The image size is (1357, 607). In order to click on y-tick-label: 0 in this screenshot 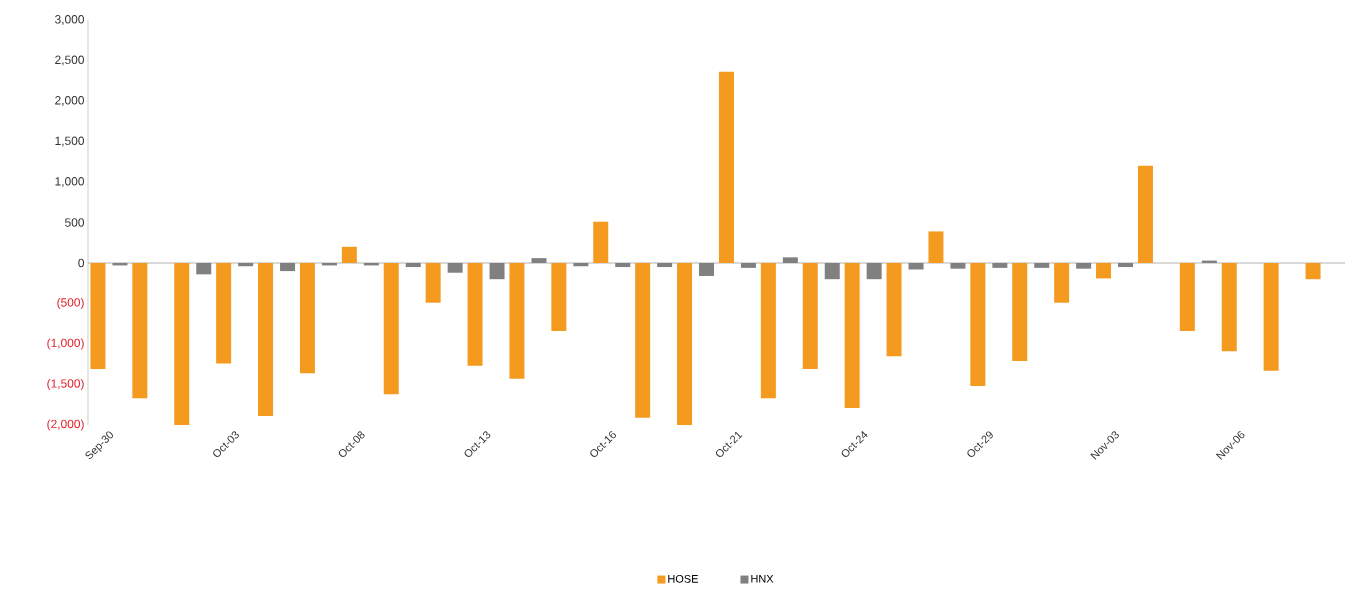, I will do `click(81, 263)`.